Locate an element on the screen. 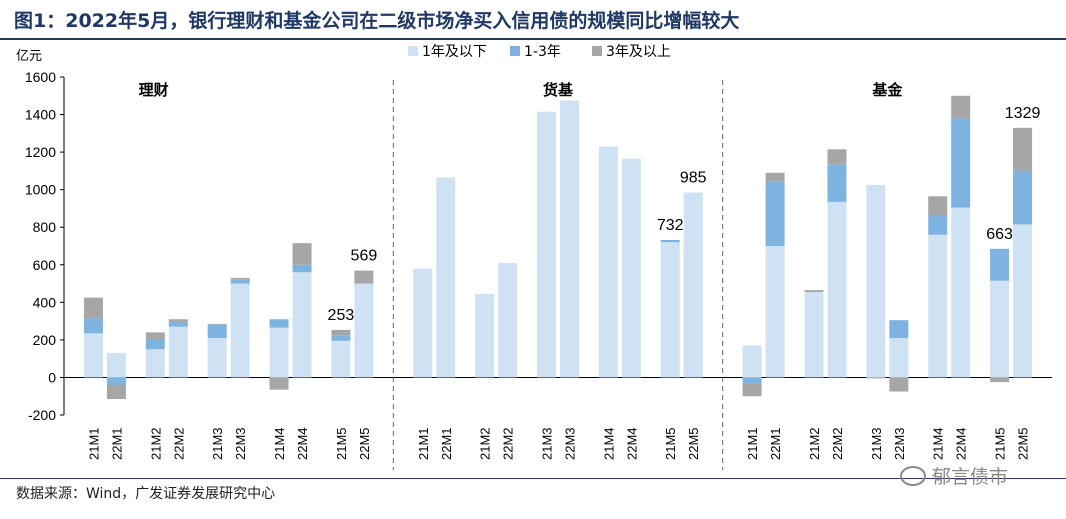  data-label: 985 is located at coordinates (693, 177).